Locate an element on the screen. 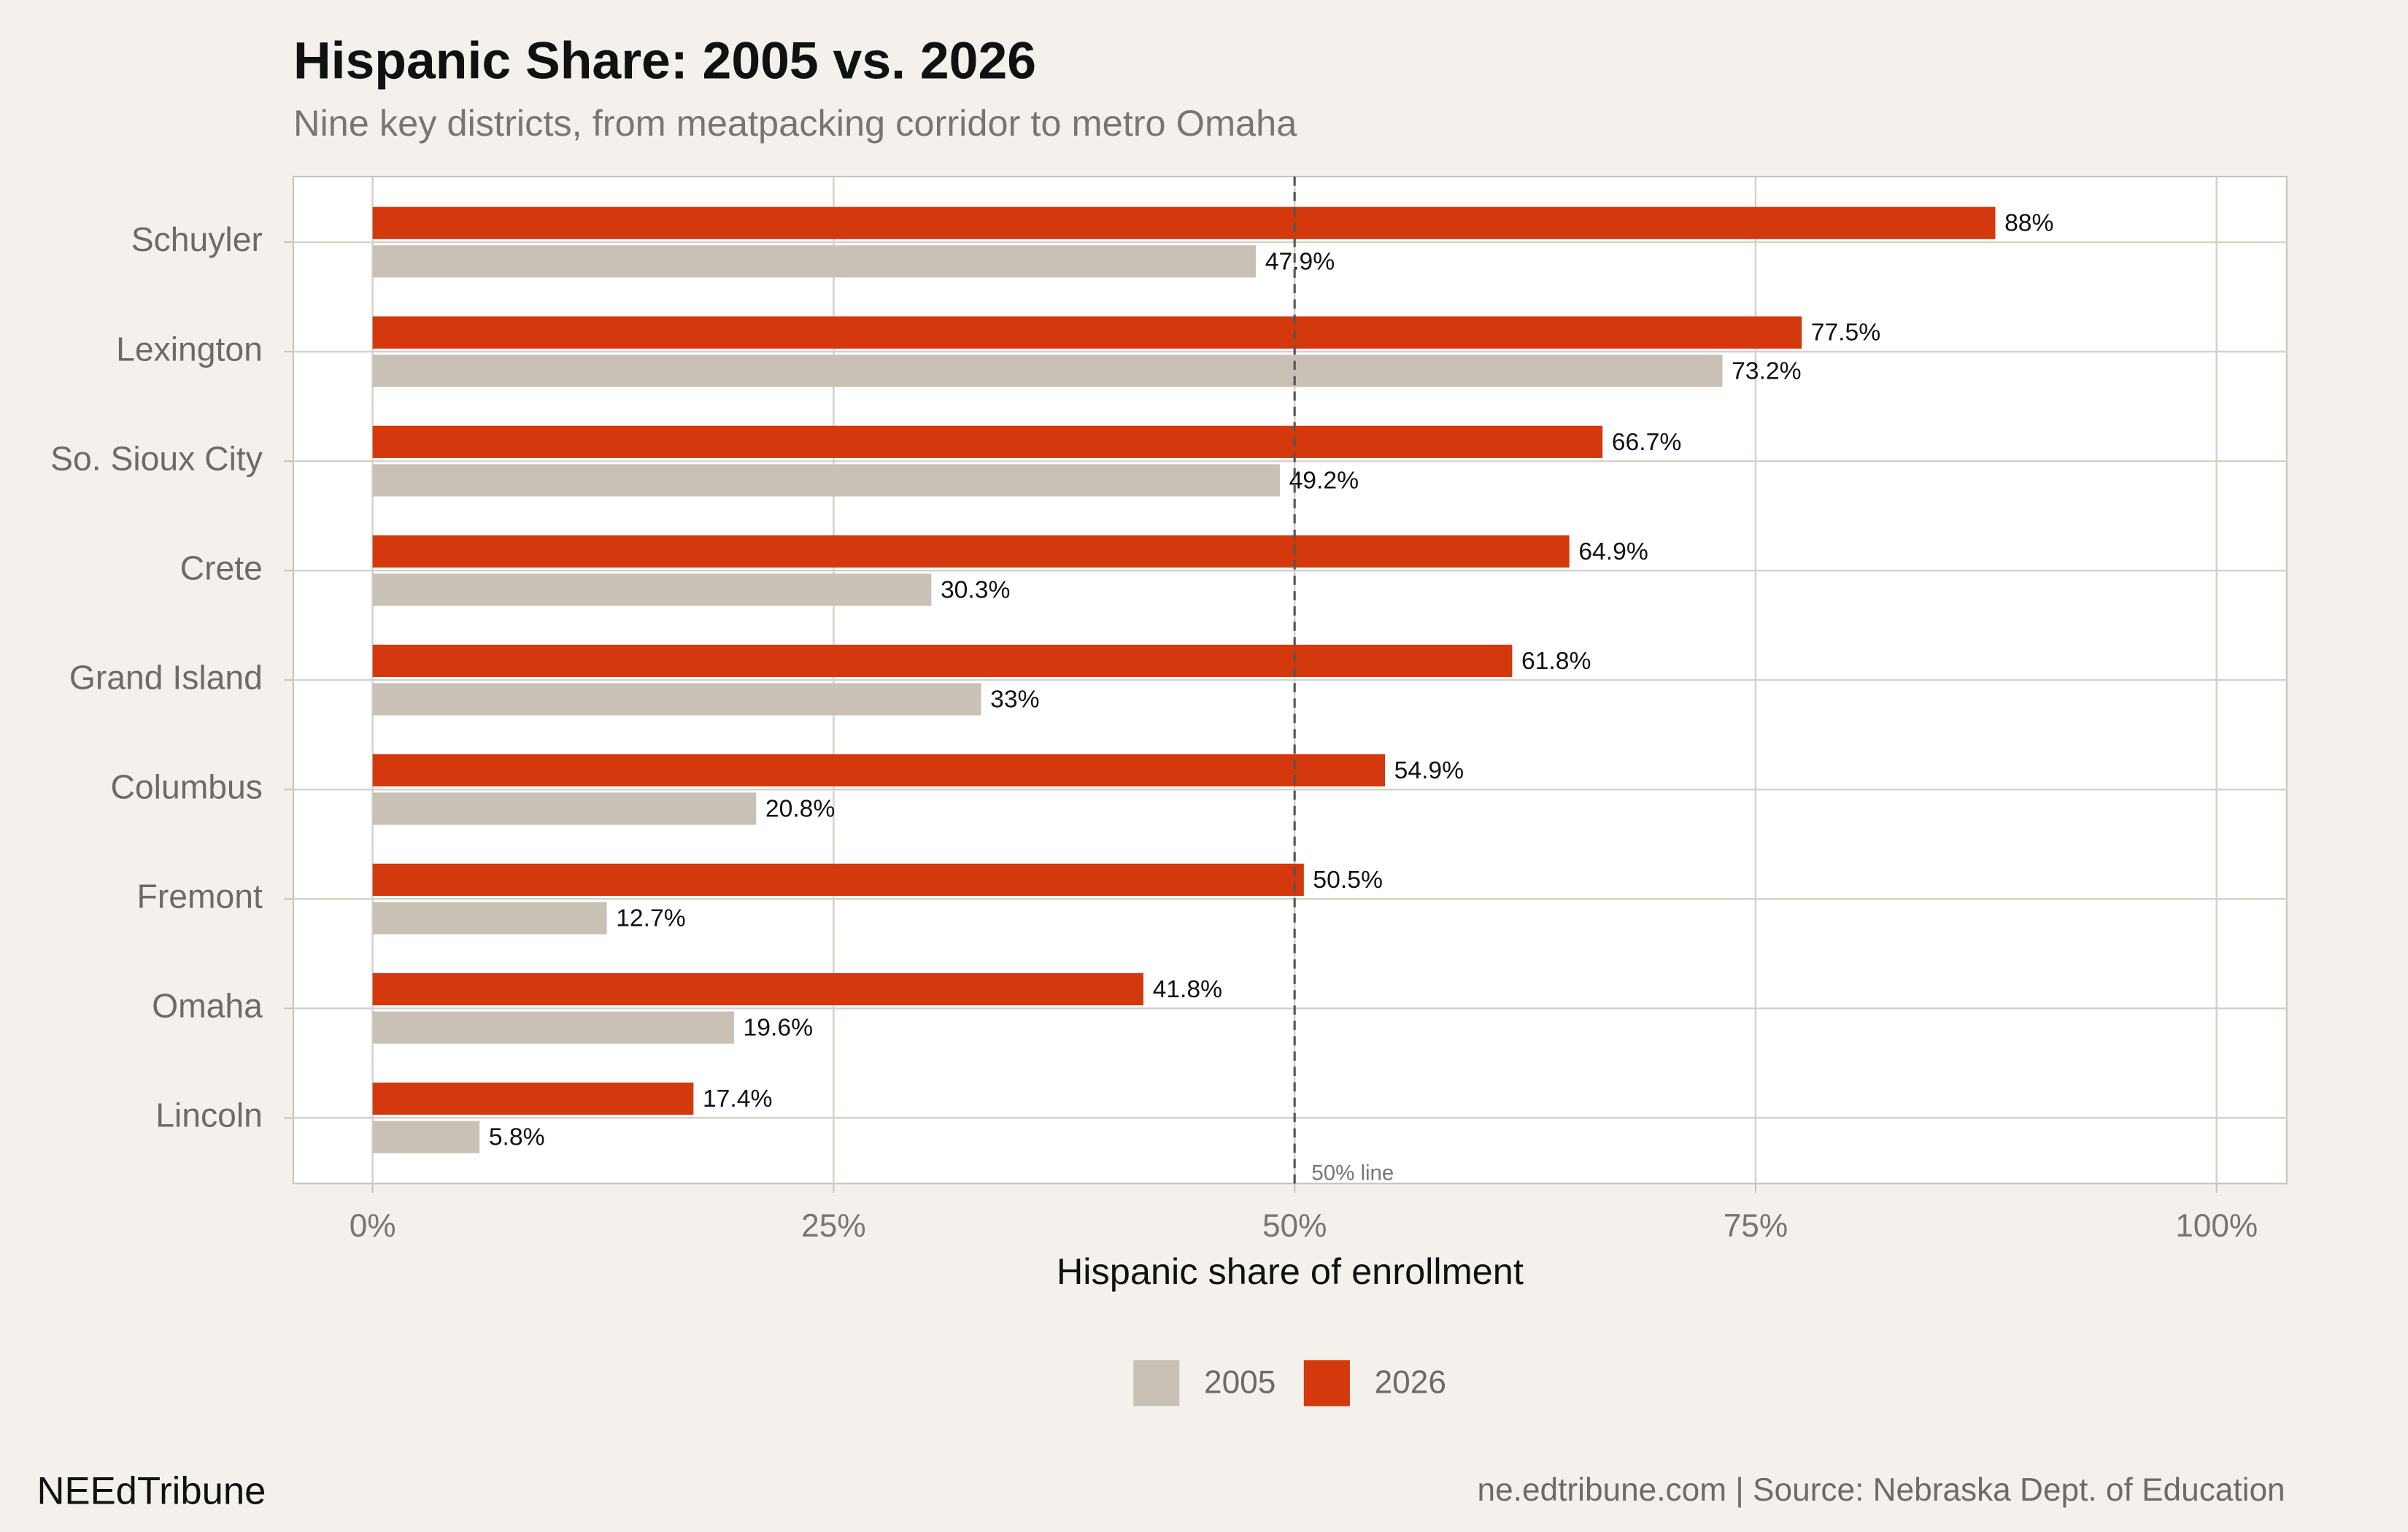  y-tick-label: Fremont is located at coordinates (200, 896).